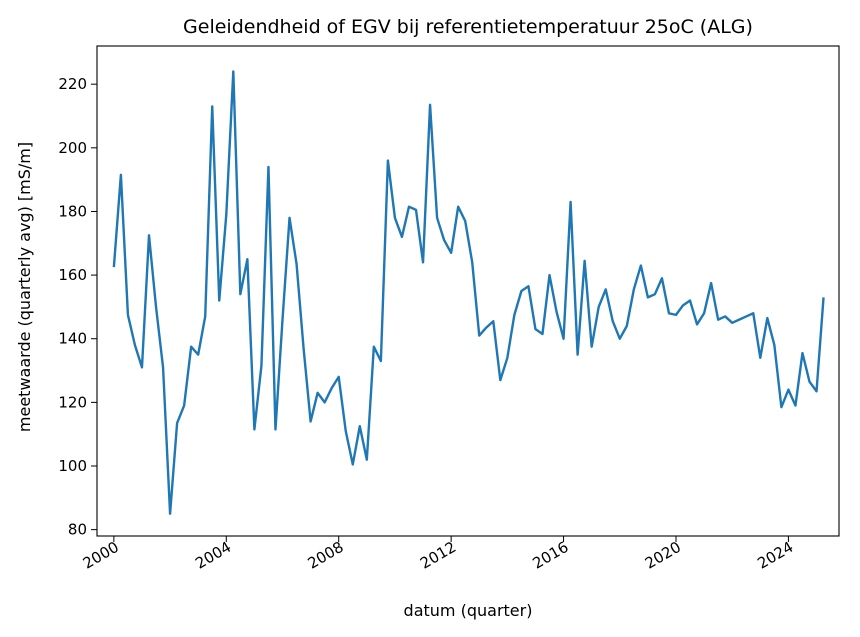 This screenshot has height=637, width=860. What do you see at coordinates (101, 555) in the screenshot?
I see `x-tick-label: 2000` at bounding box center [101, 555].